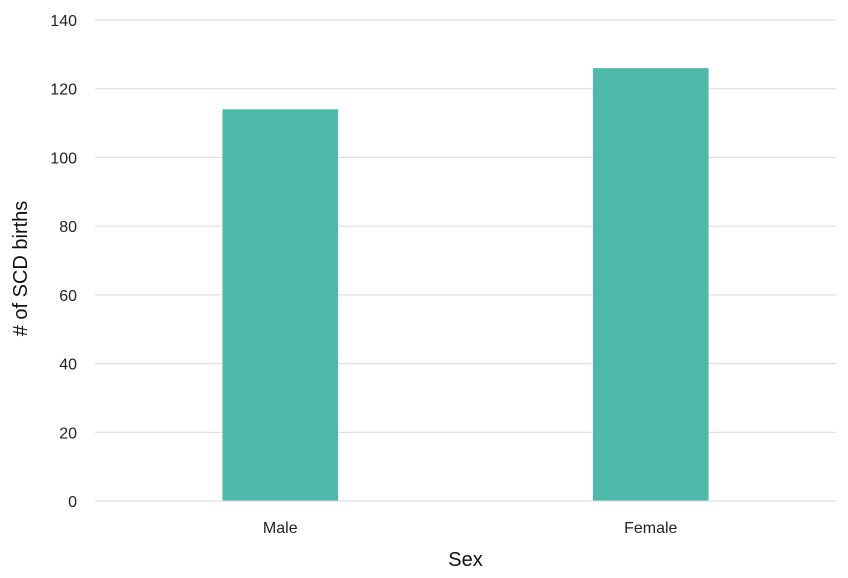 This screenshot has width=848, height=578. What do you see at coordinates (465, 560) in the screenshot?
I see `x-axis-title: Sex` at bounding box center [465, 560].